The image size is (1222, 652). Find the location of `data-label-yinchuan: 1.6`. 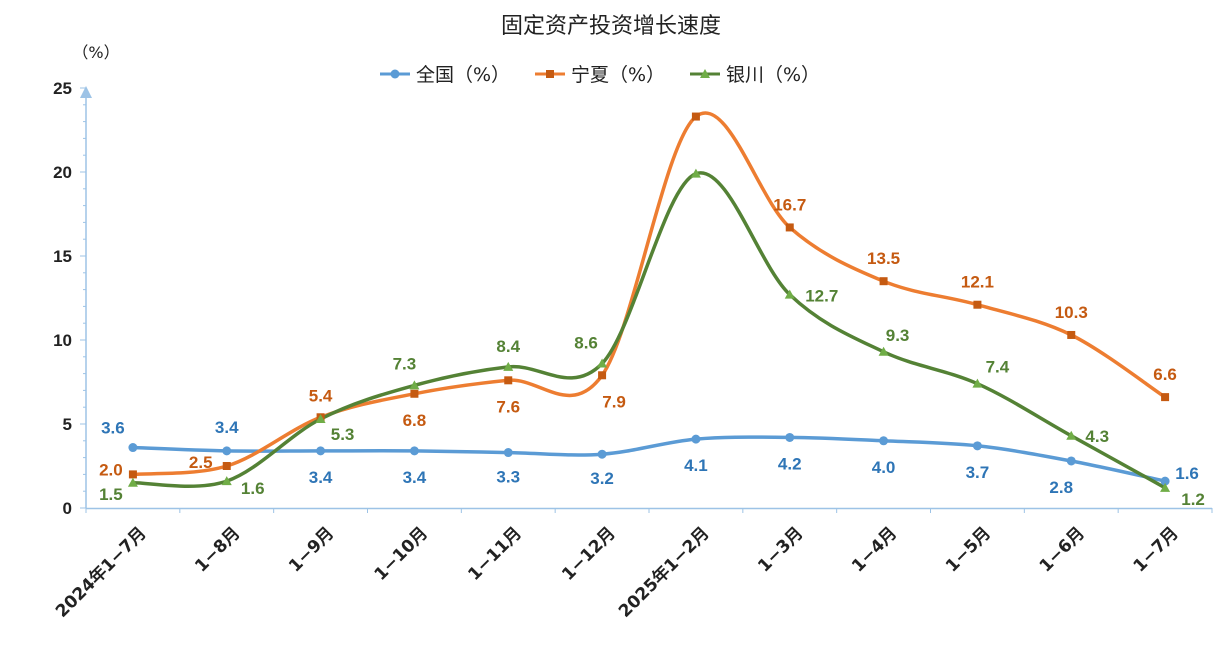

data-label-yinchuan: 1.6 is located at coordinates (253, 488).